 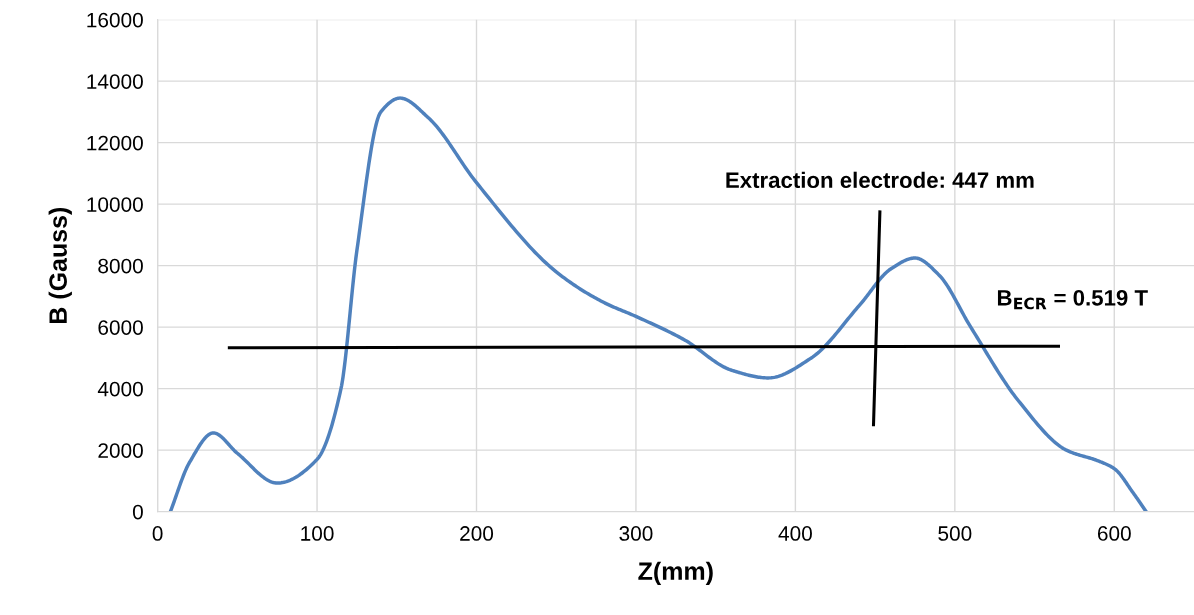 I want to click on y-tick-label: 4000, so click(x=120, y=389).